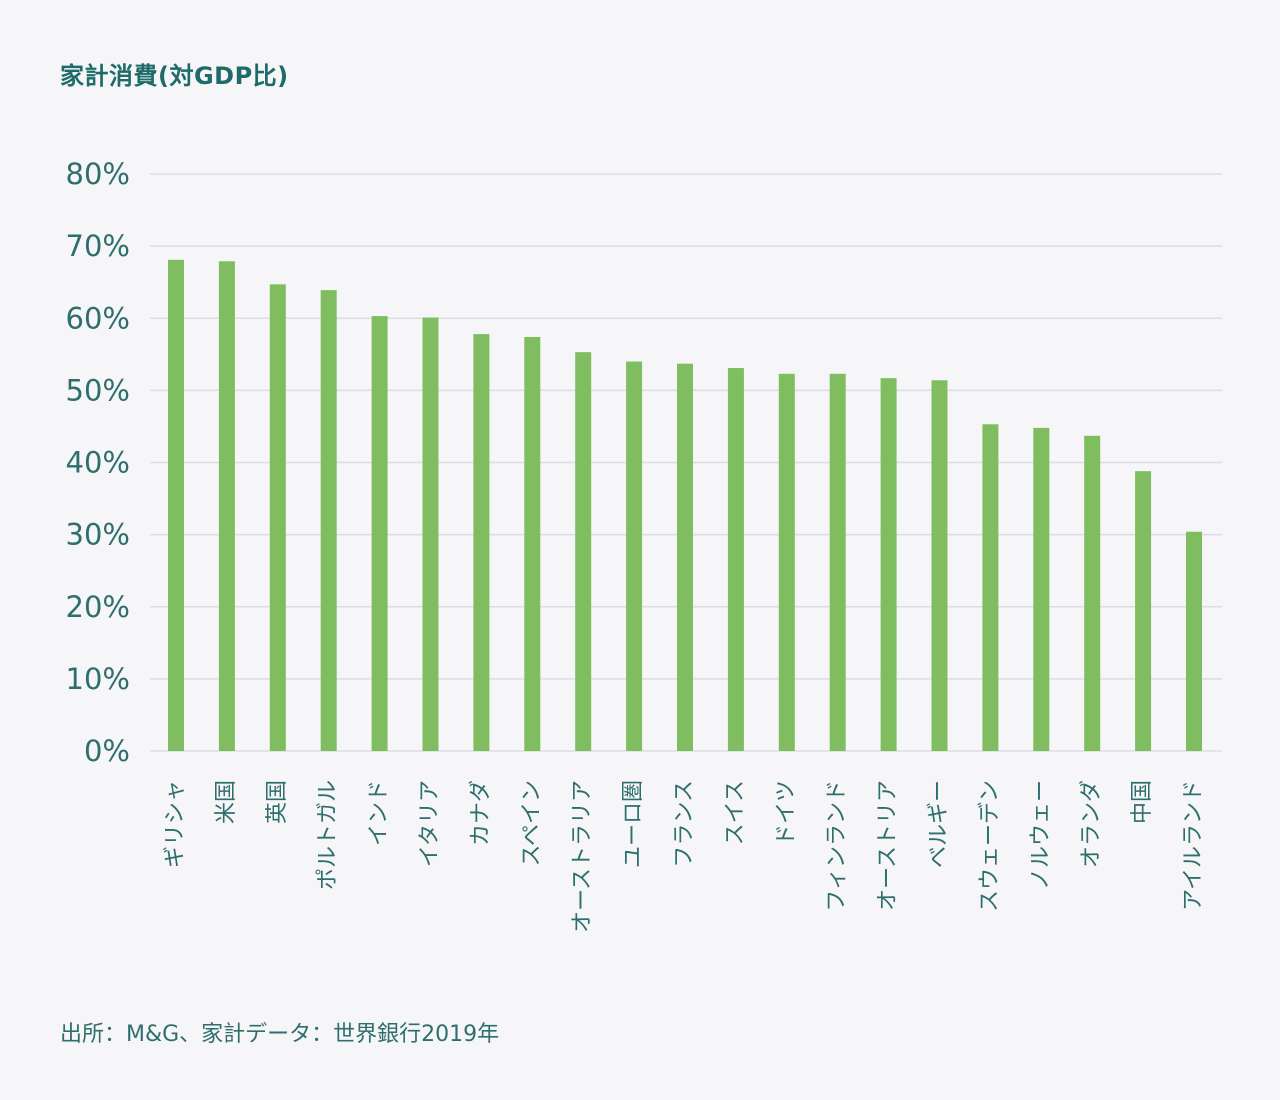  I want to click on x-tick-label: スイス, so click(735, 812).